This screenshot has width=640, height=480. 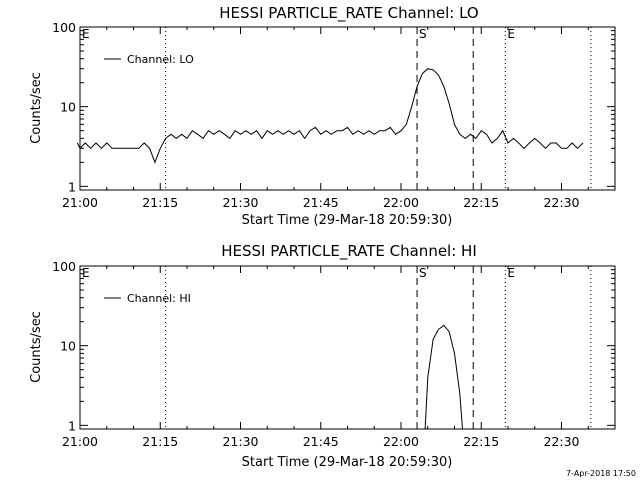 I want to click on y-axis-label-lo: Counts/sec, so click(x=36, y=108).